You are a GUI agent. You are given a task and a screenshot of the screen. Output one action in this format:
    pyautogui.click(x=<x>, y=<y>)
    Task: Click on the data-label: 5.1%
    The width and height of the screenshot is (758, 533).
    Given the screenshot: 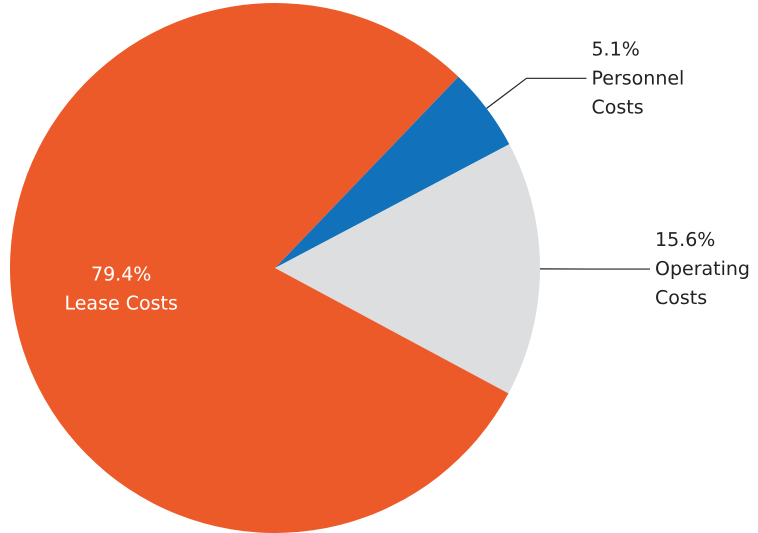 What is the action you would take?
    pyautogui.click(x=615, y=49)
    